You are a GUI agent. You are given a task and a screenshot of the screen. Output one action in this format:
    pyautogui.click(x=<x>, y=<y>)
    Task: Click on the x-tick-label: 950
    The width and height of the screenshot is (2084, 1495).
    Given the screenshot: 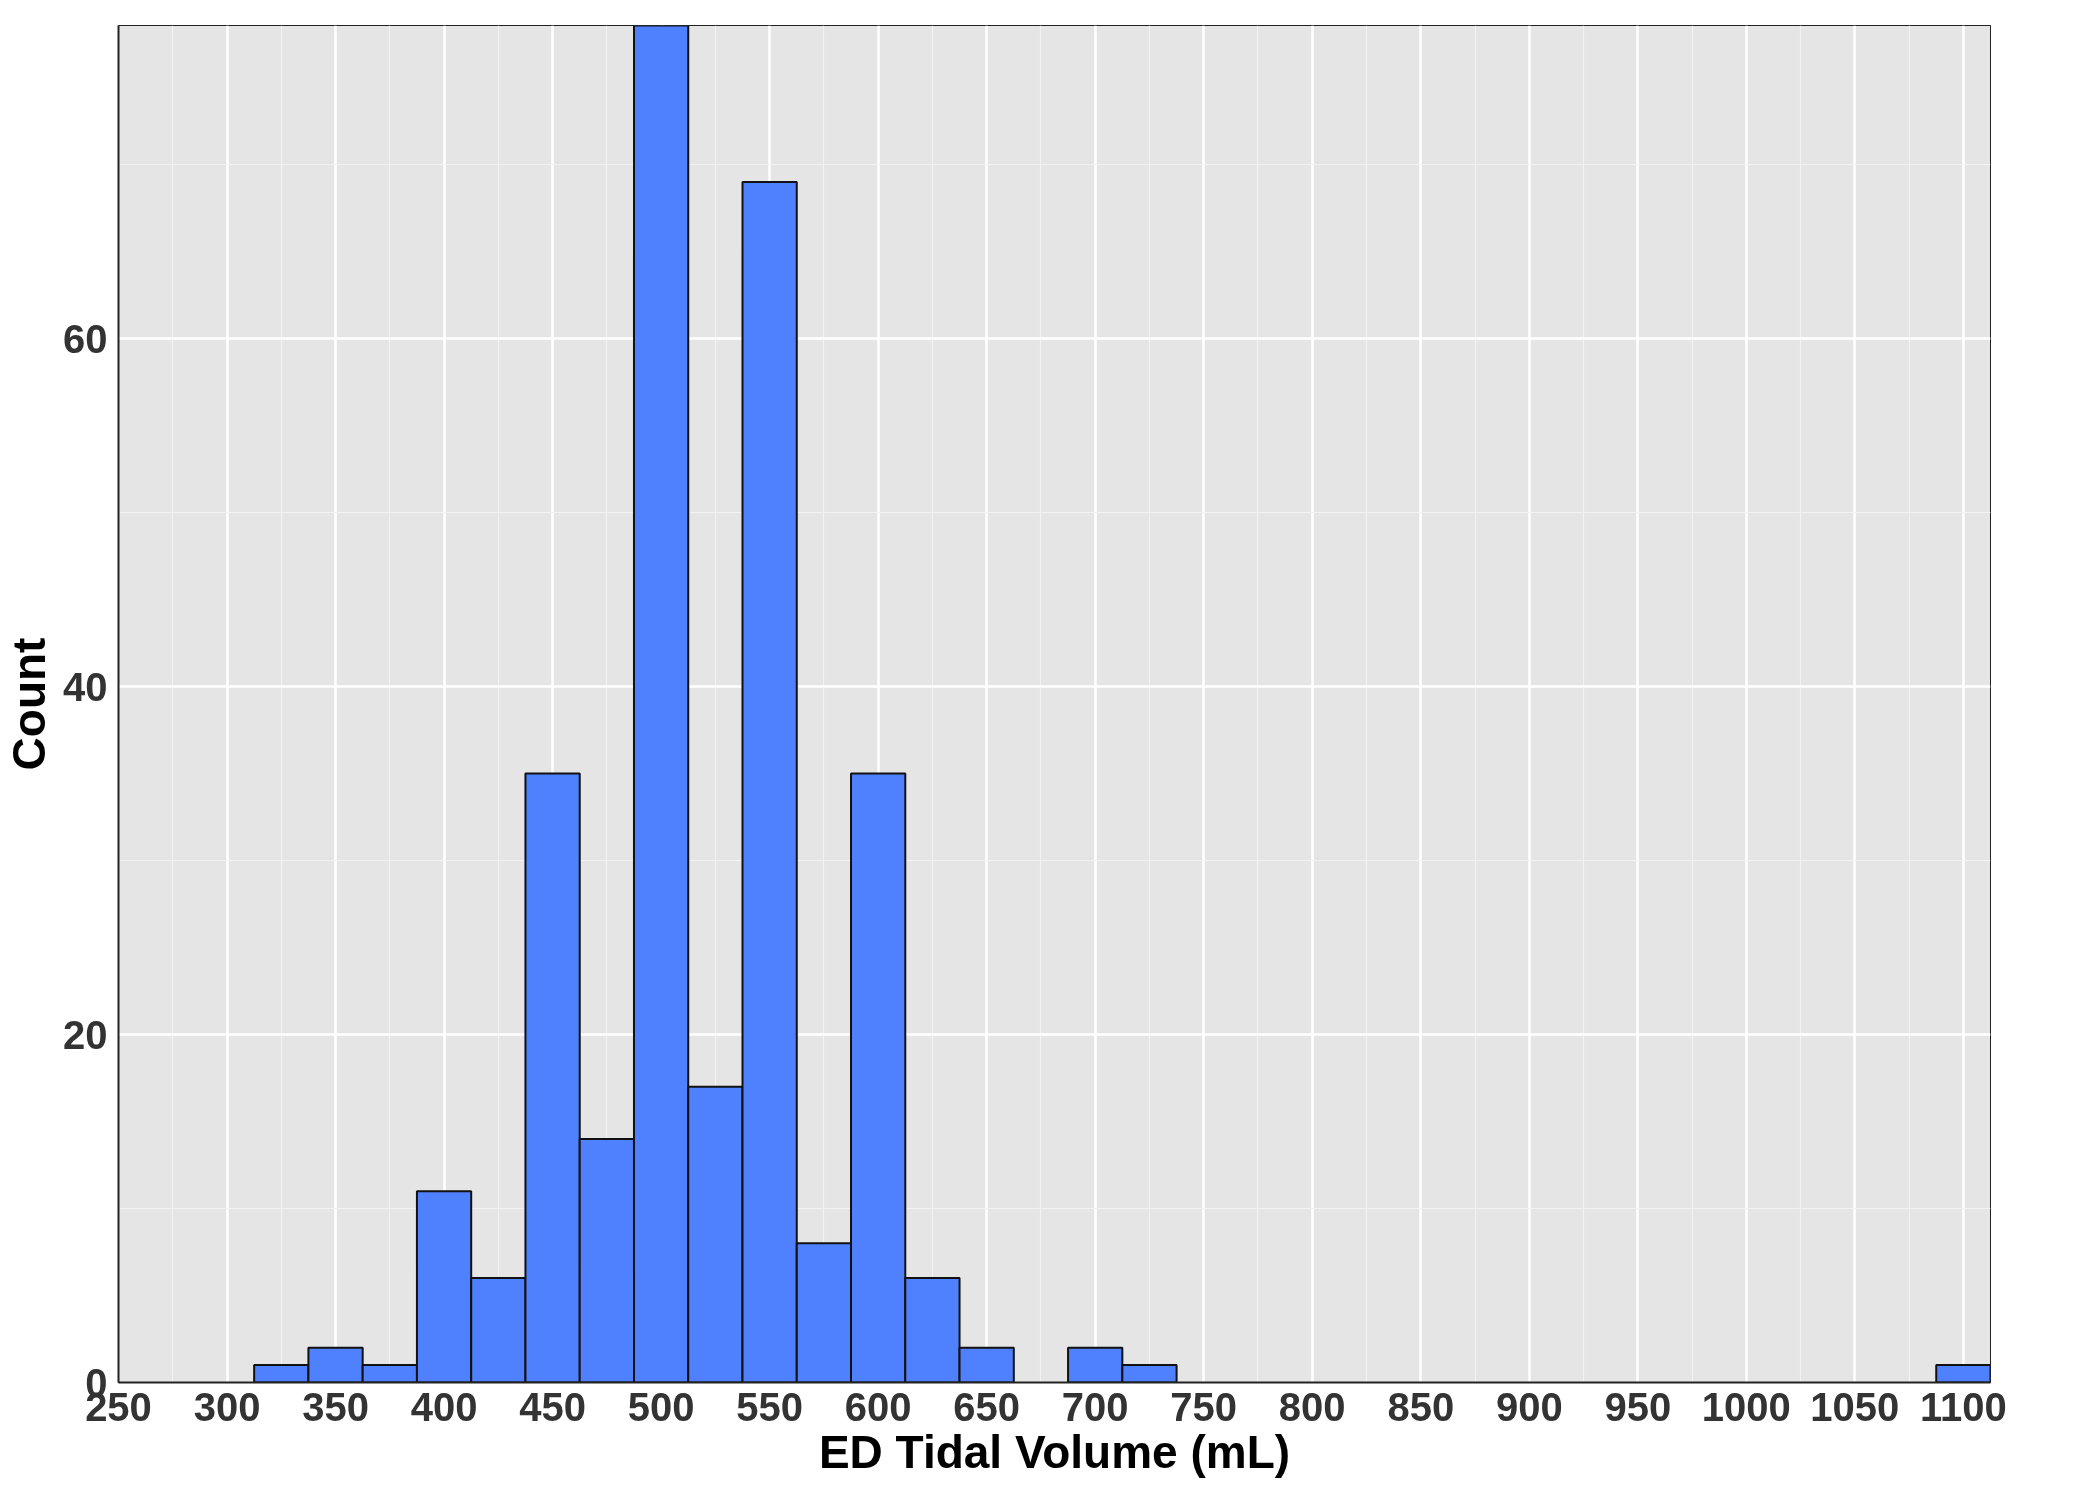 What is the action you would take?
    pyautogui.click(x=1638, y=1406)
    